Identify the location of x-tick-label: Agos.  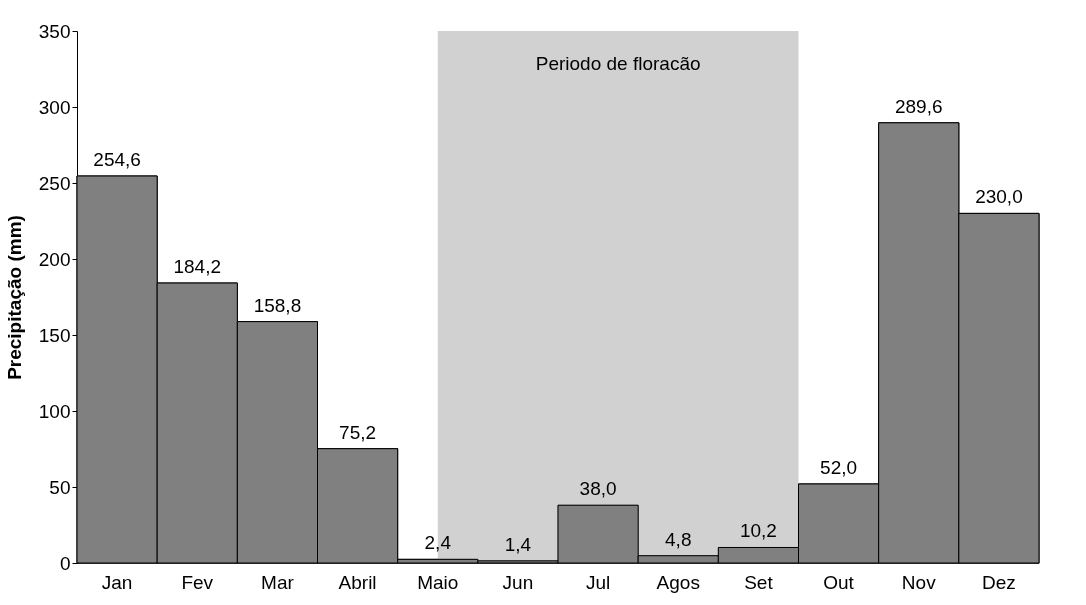
(678, 582).